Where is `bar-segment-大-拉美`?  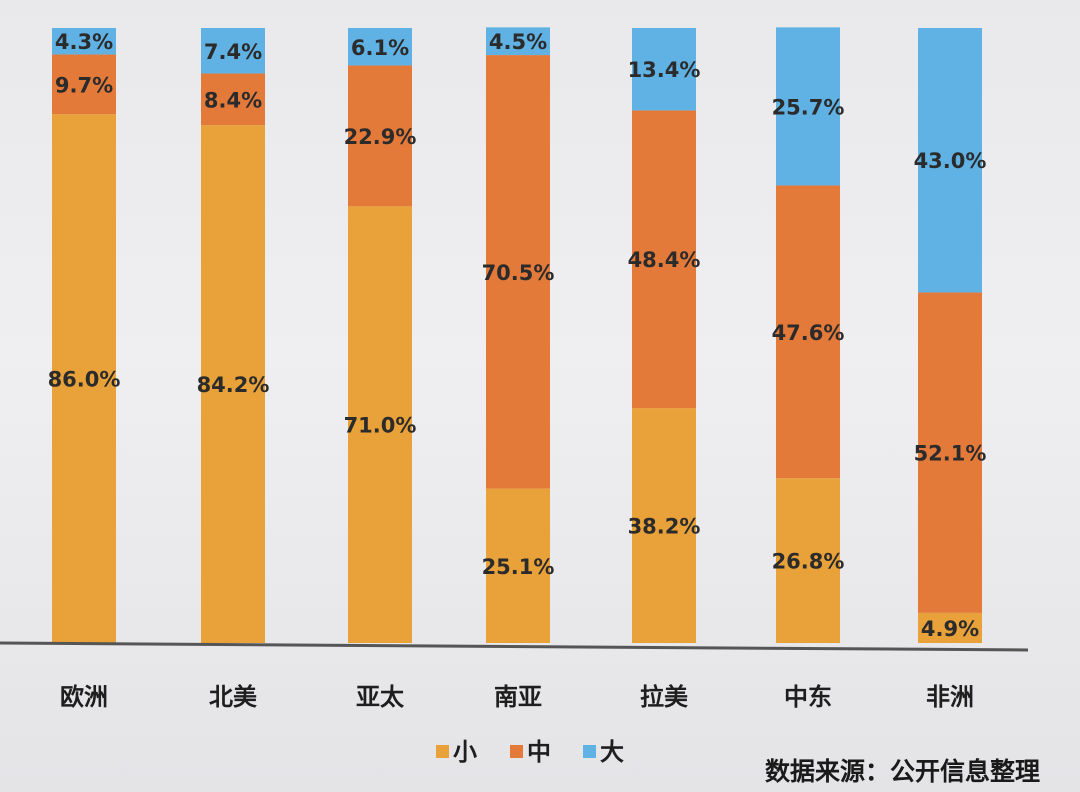 bar-segment-大-拉美 is located at coordinates (664, 69).